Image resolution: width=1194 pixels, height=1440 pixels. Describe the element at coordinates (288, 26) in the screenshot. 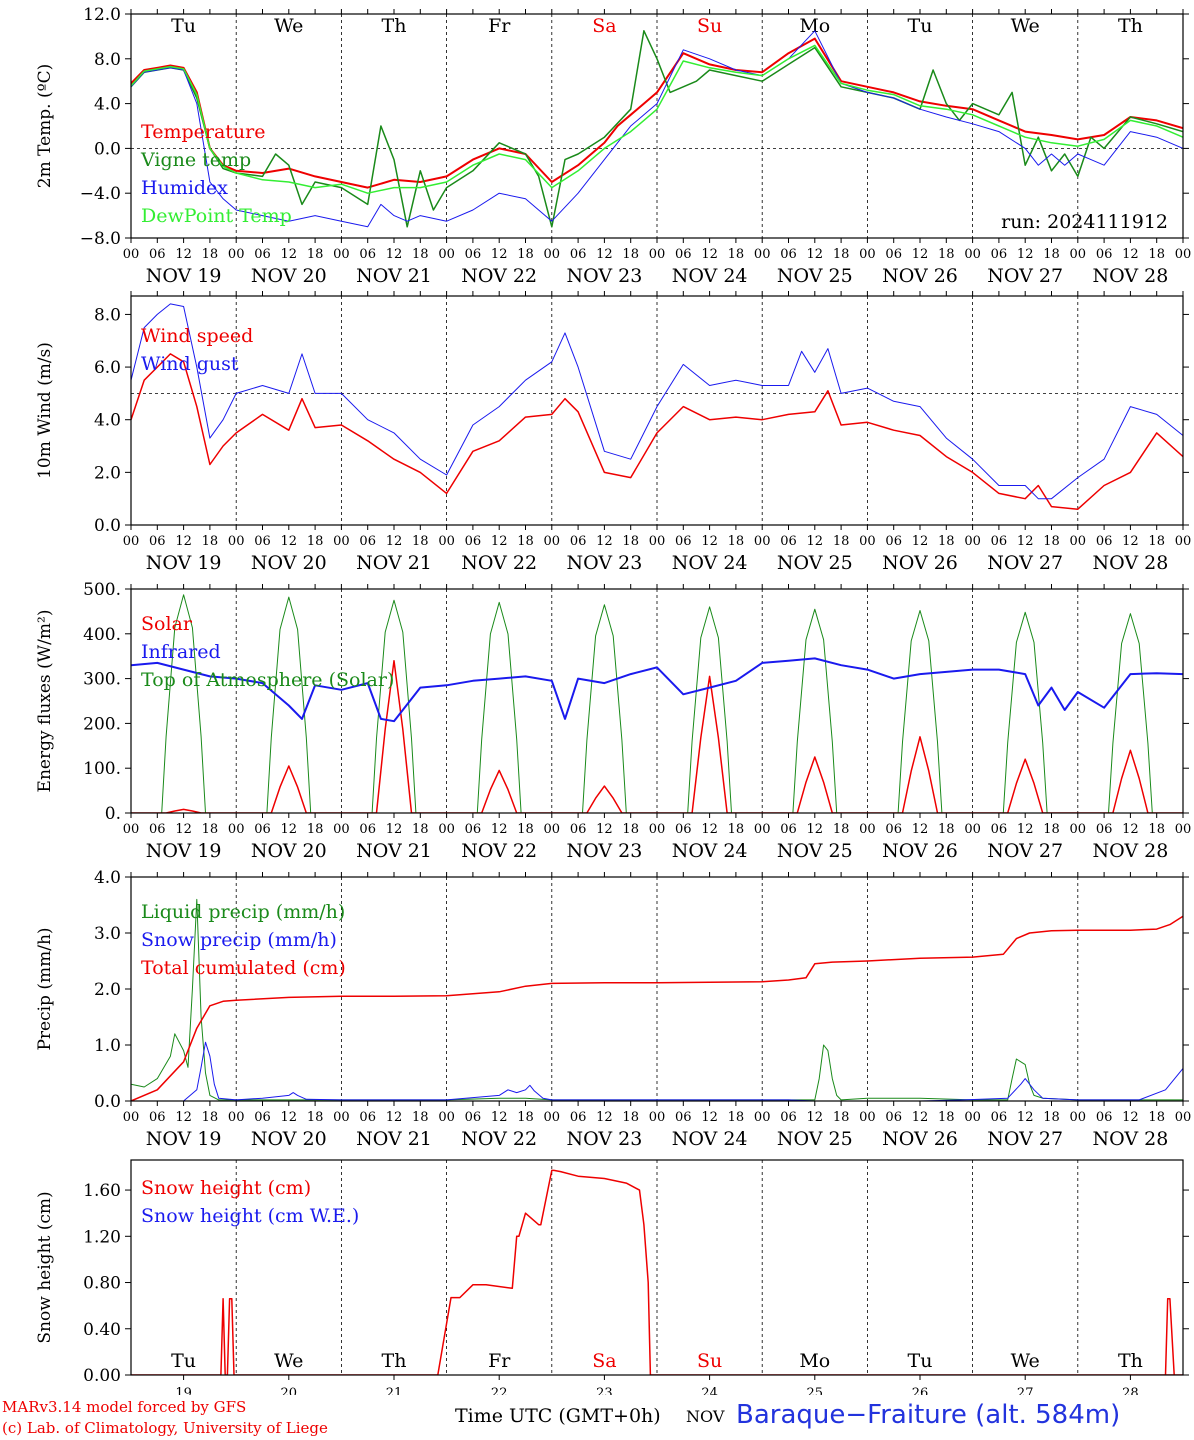

I see `day-name-label: We` at that location.